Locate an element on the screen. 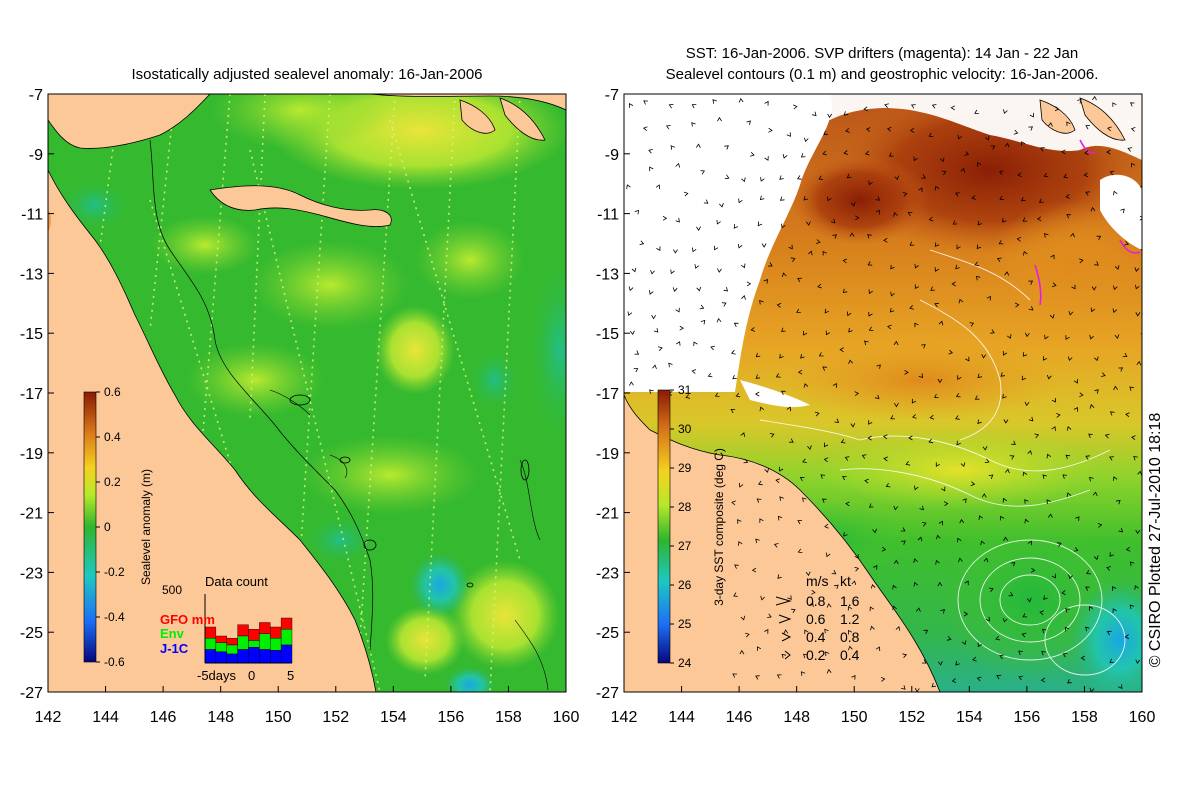 The width and height of the screenshot is (1200, 785). velocity-legend-arrow is located at coordinates (787, 655).